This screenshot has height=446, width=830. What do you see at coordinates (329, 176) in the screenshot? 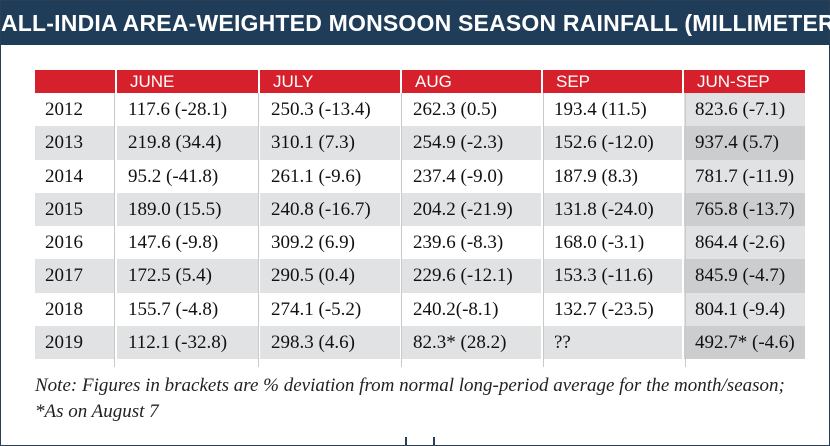
I see `july-cell: 261.1 (-9.6)` at bounding box center [329, 176].